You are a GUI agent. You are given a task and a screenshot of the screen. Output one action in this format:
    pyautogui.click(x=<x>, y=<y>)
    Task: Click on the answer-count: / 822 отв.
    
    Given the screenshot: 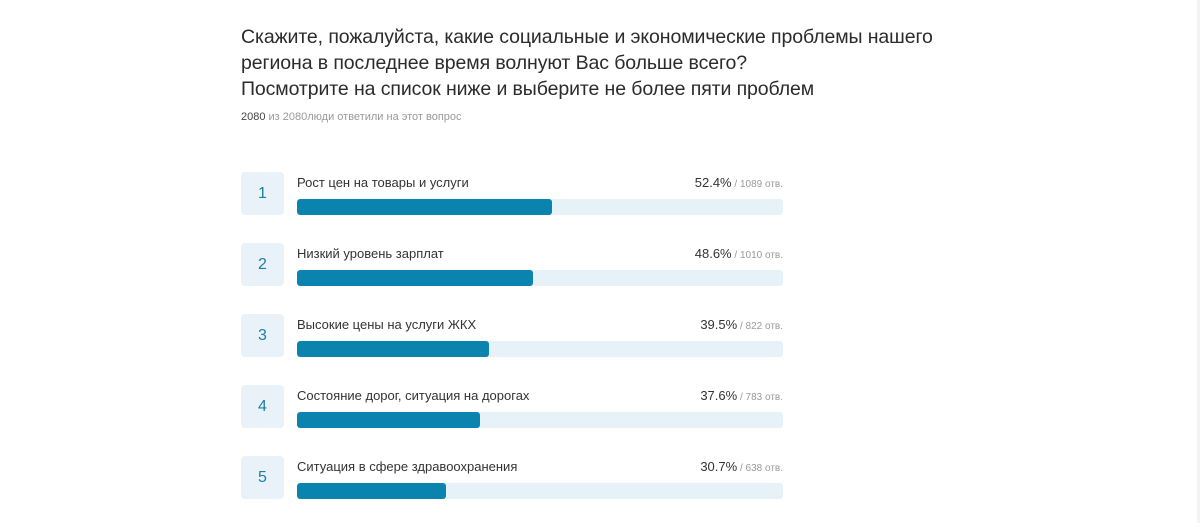 What is the action you would take?
    pyautogui.click(x=760, y=326)
    